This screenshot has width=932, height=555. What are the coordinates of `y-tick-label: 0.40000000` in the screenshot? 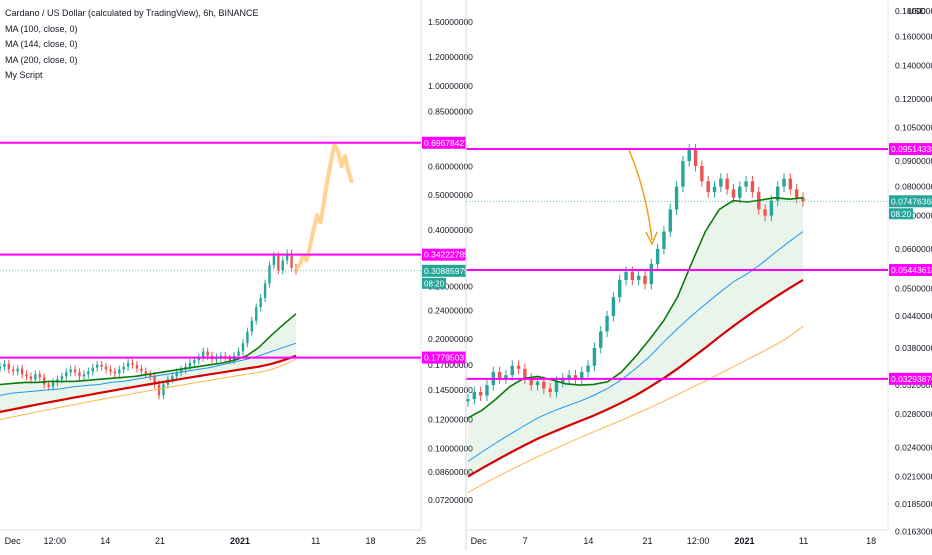 It's located at (450, 230).